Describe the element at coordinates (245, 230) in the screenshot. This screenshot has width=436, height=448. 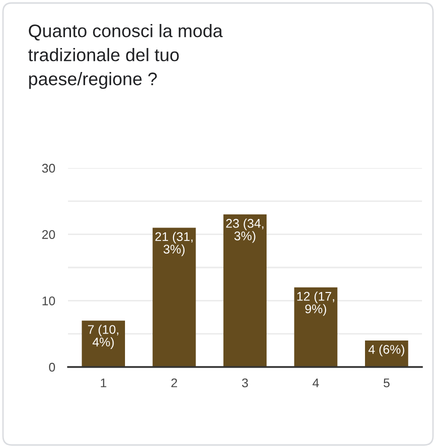
I see `data-label: 23 (34,3%)` at that location.